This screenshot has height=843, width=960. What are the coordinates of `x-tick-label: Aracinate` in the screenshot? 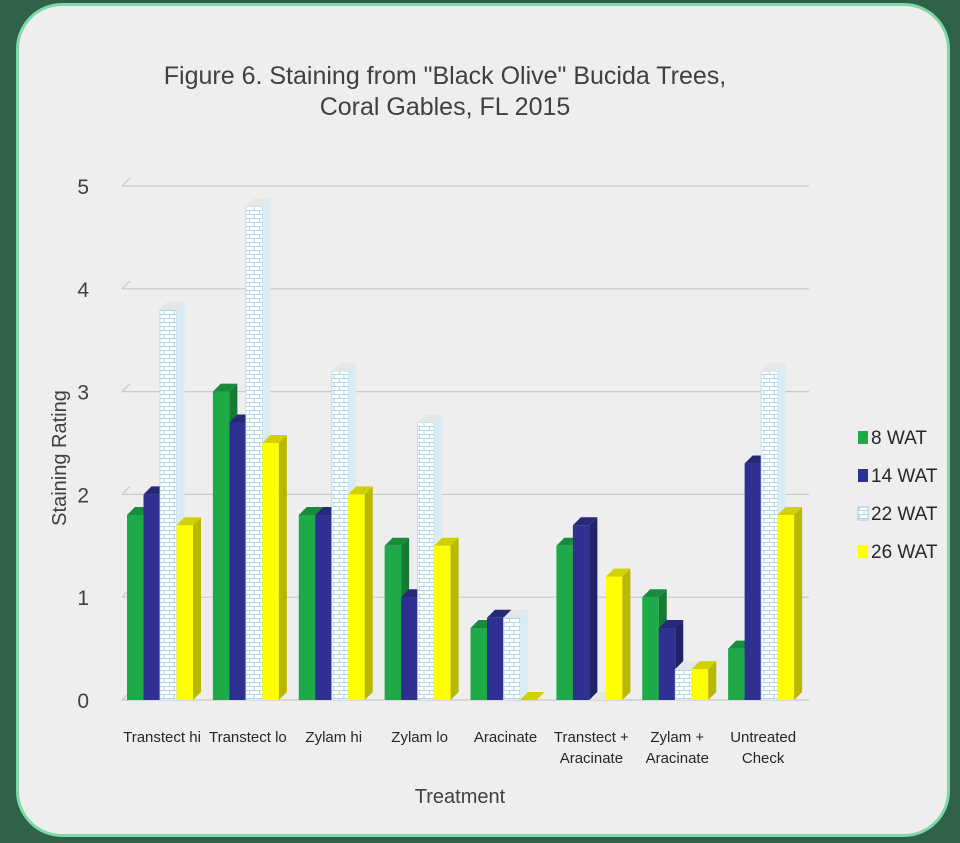 It's located at (505, 737).